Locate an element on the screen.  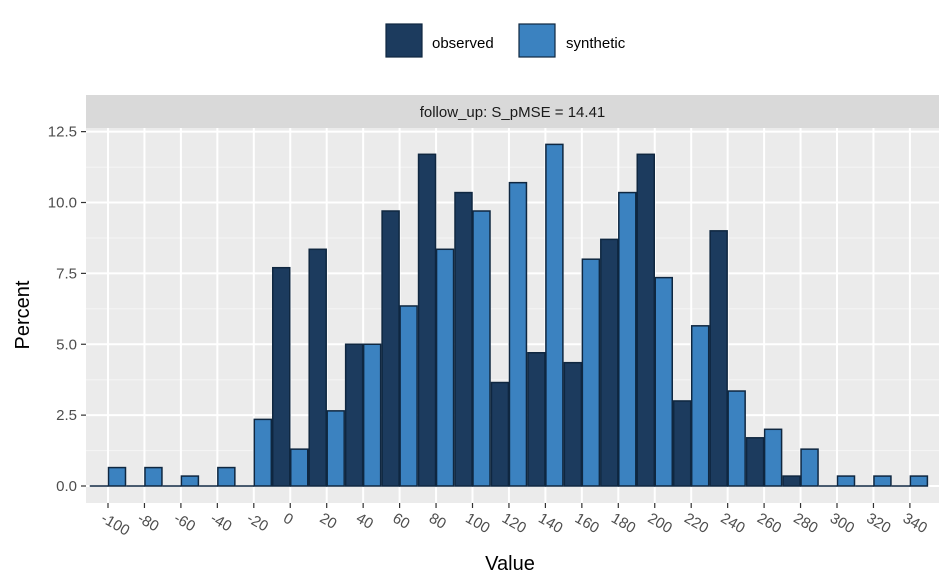
x-tick-label: 80 is located at coordinates (437, 521).